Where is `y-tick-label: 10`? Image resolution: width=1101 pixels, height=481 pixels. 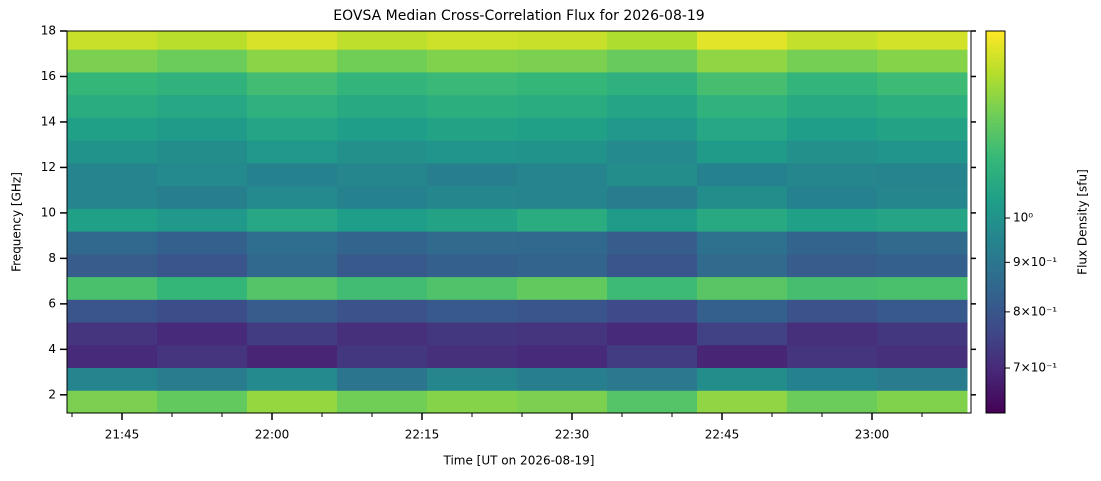 y-tick-label: 10 is located at coordinates (48, 212).